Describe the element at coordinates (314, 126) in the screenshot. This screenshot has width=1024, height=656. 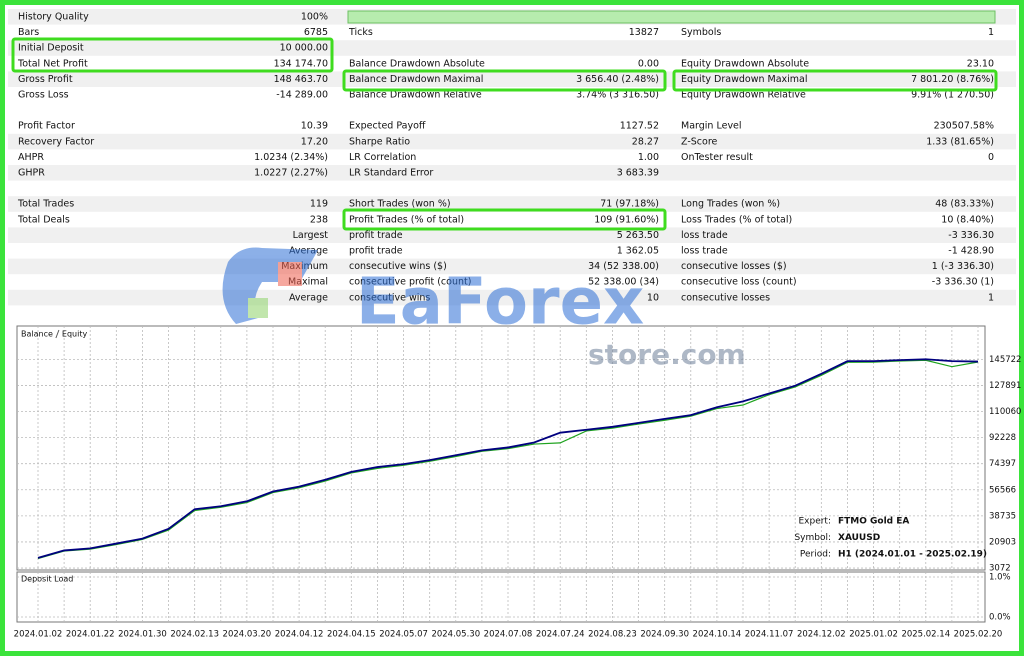
I see `row-value: 10.39` at that location.